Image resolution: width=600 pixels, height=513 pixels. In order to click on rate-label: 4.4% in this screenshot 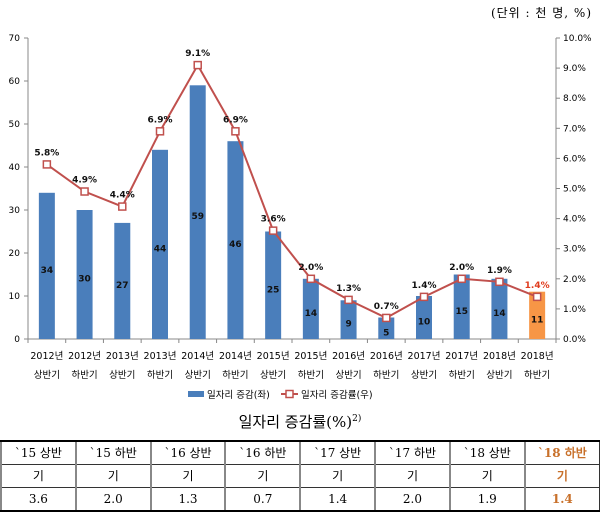, I will do `click(122, 196)`.